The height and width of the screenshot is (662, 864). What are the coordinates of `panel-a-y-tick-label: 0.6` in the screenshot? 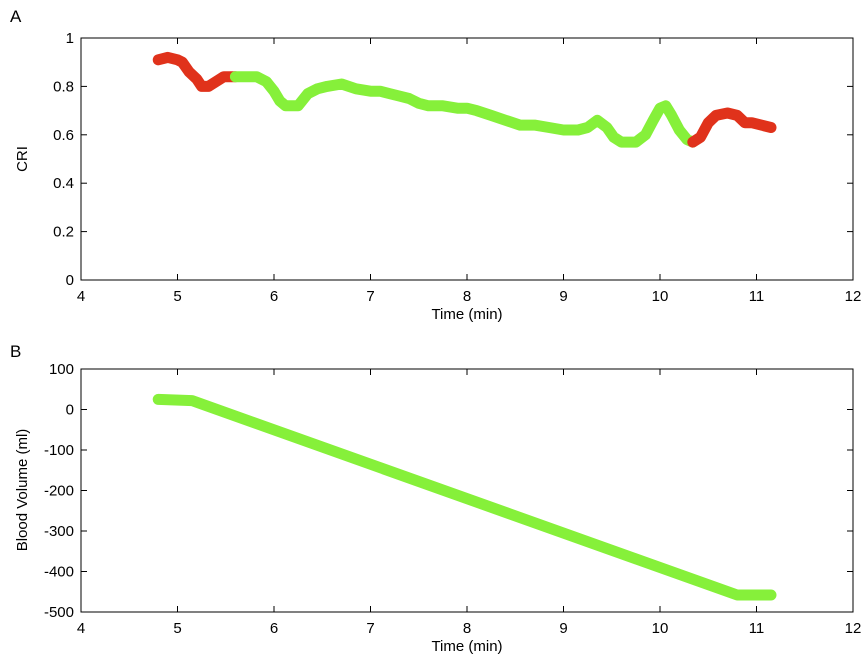 It's located at (63, 135).